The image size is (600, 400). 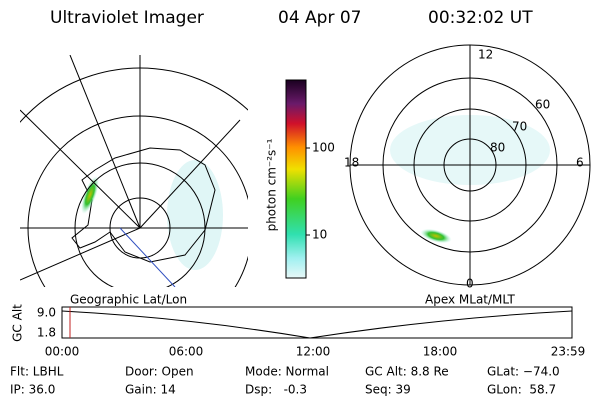 I want to click on y-tick-label: 9.0, so click(x=46, y=313).